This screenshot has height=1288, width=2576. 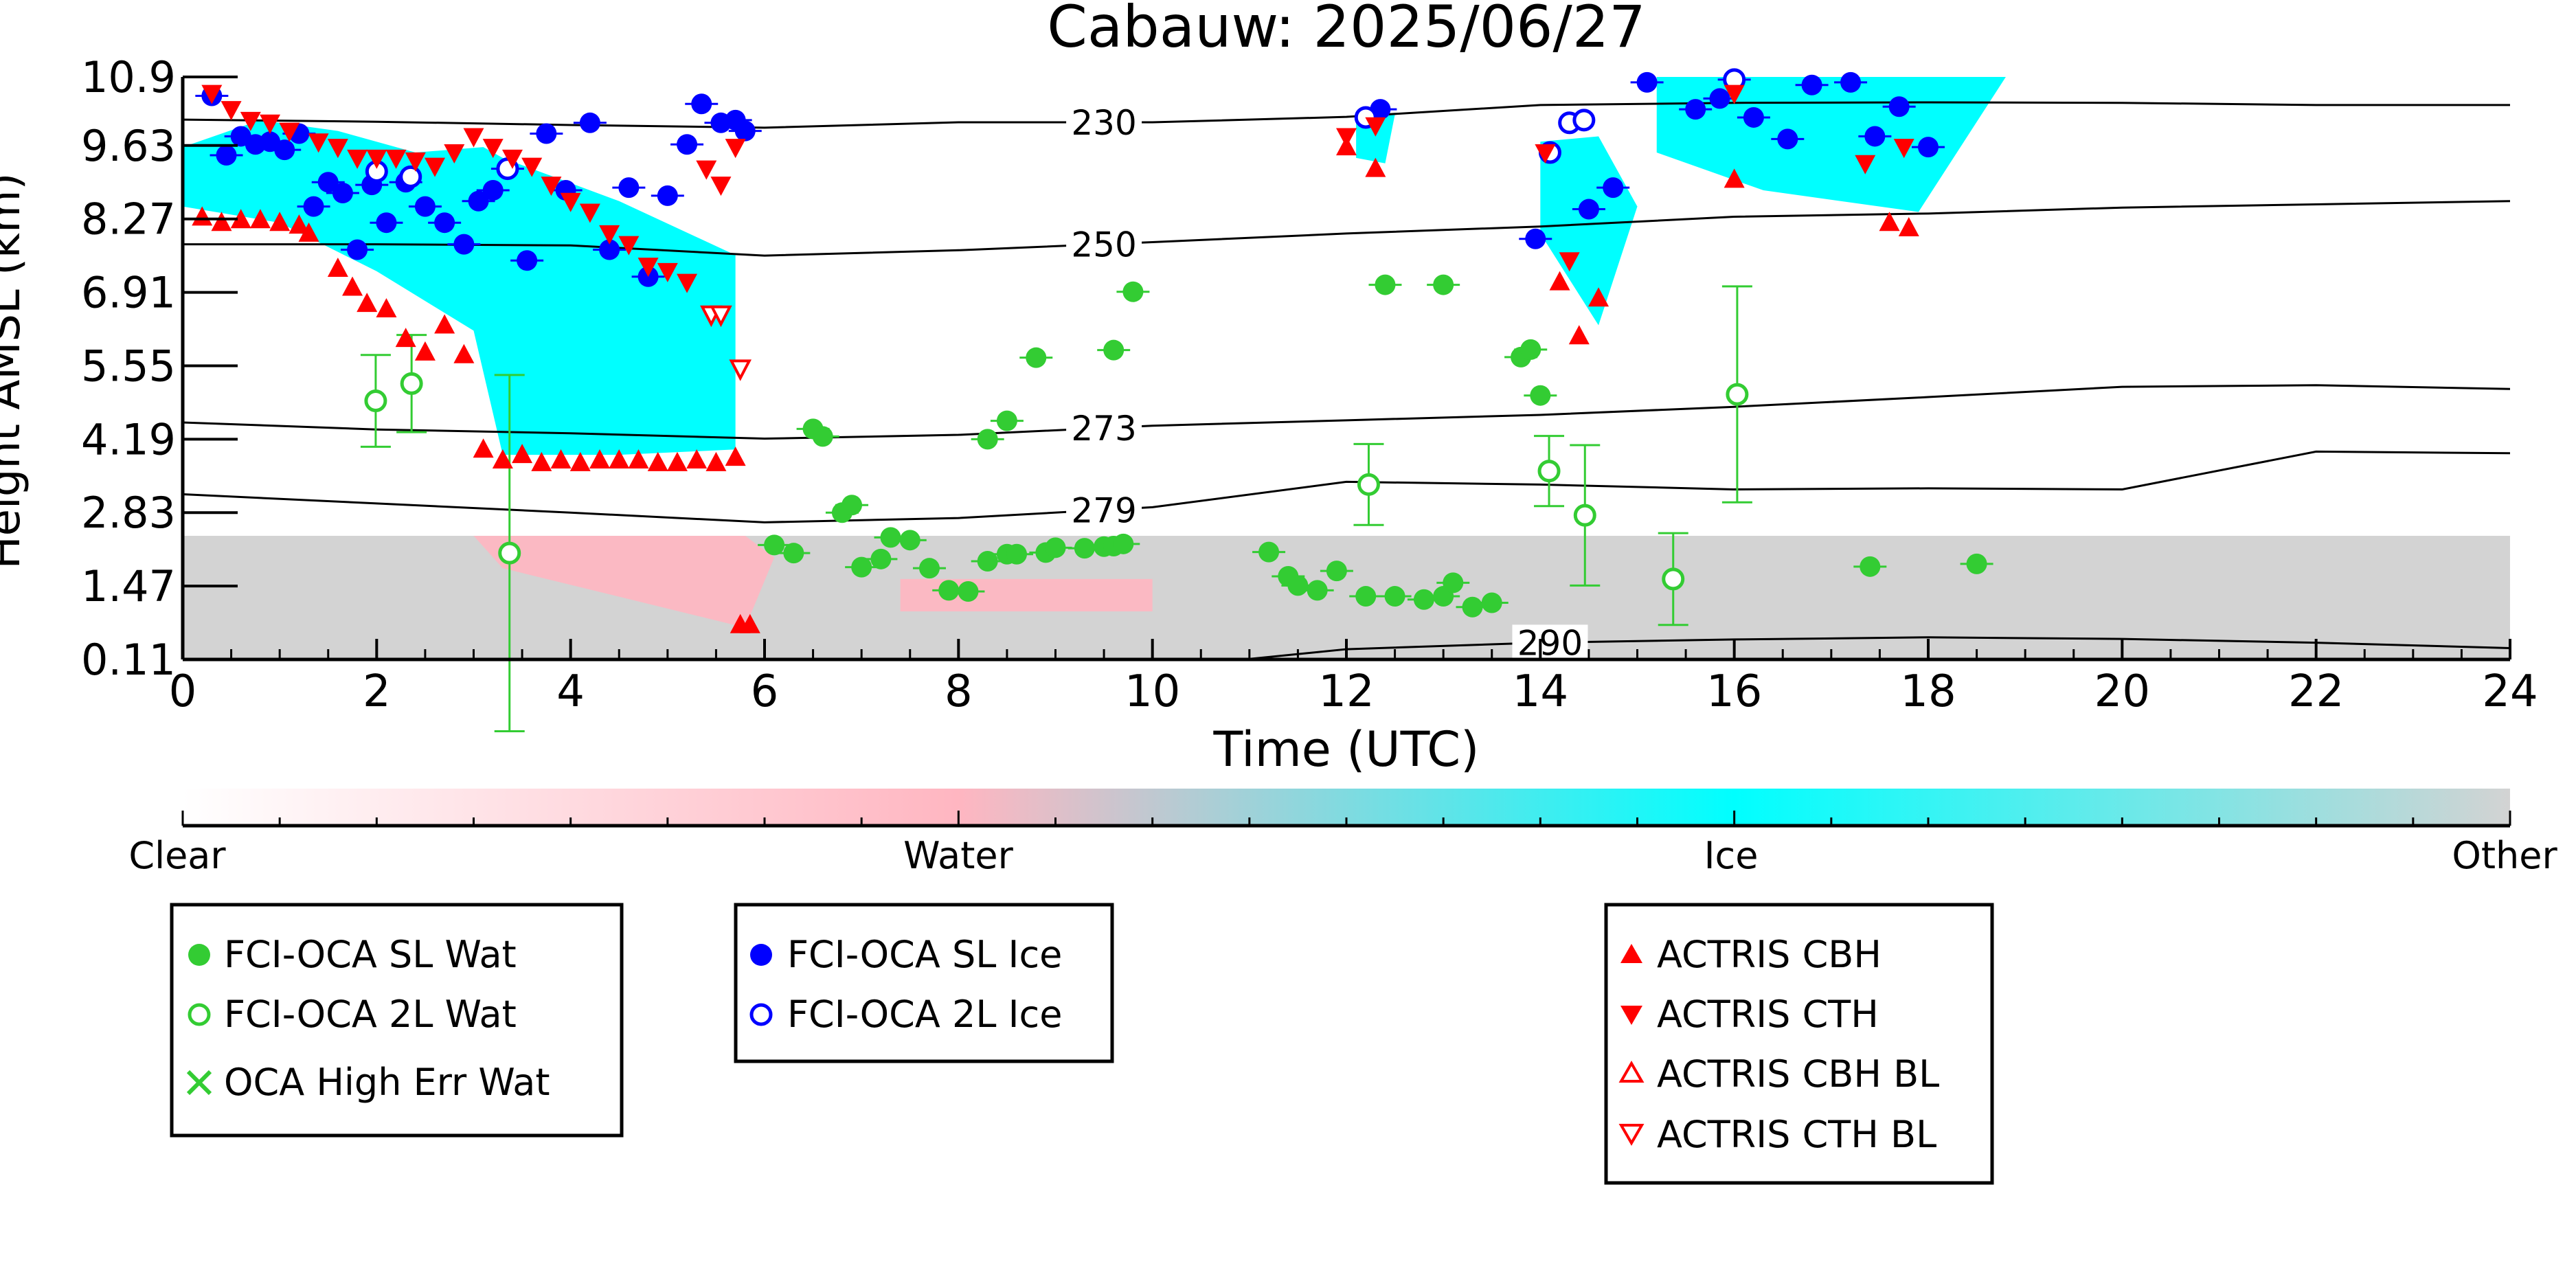 What do you see at coordinates (2122, 691) in the screenshot?
I see `x-tick-label: 20` at bounding box center [2122, 691].